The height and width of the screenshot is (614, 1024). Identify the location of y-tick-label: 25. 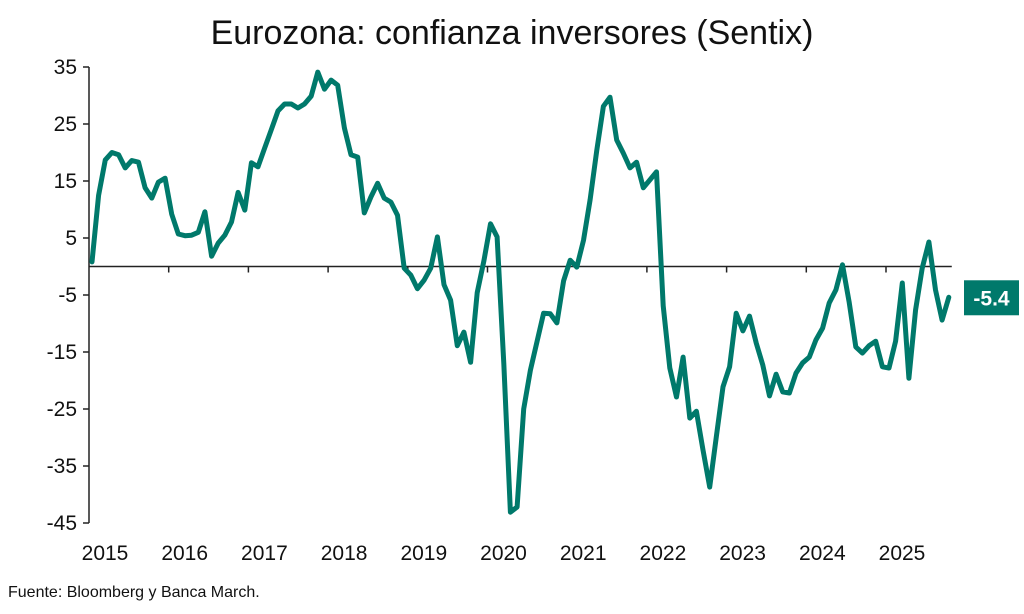
(65, 124).